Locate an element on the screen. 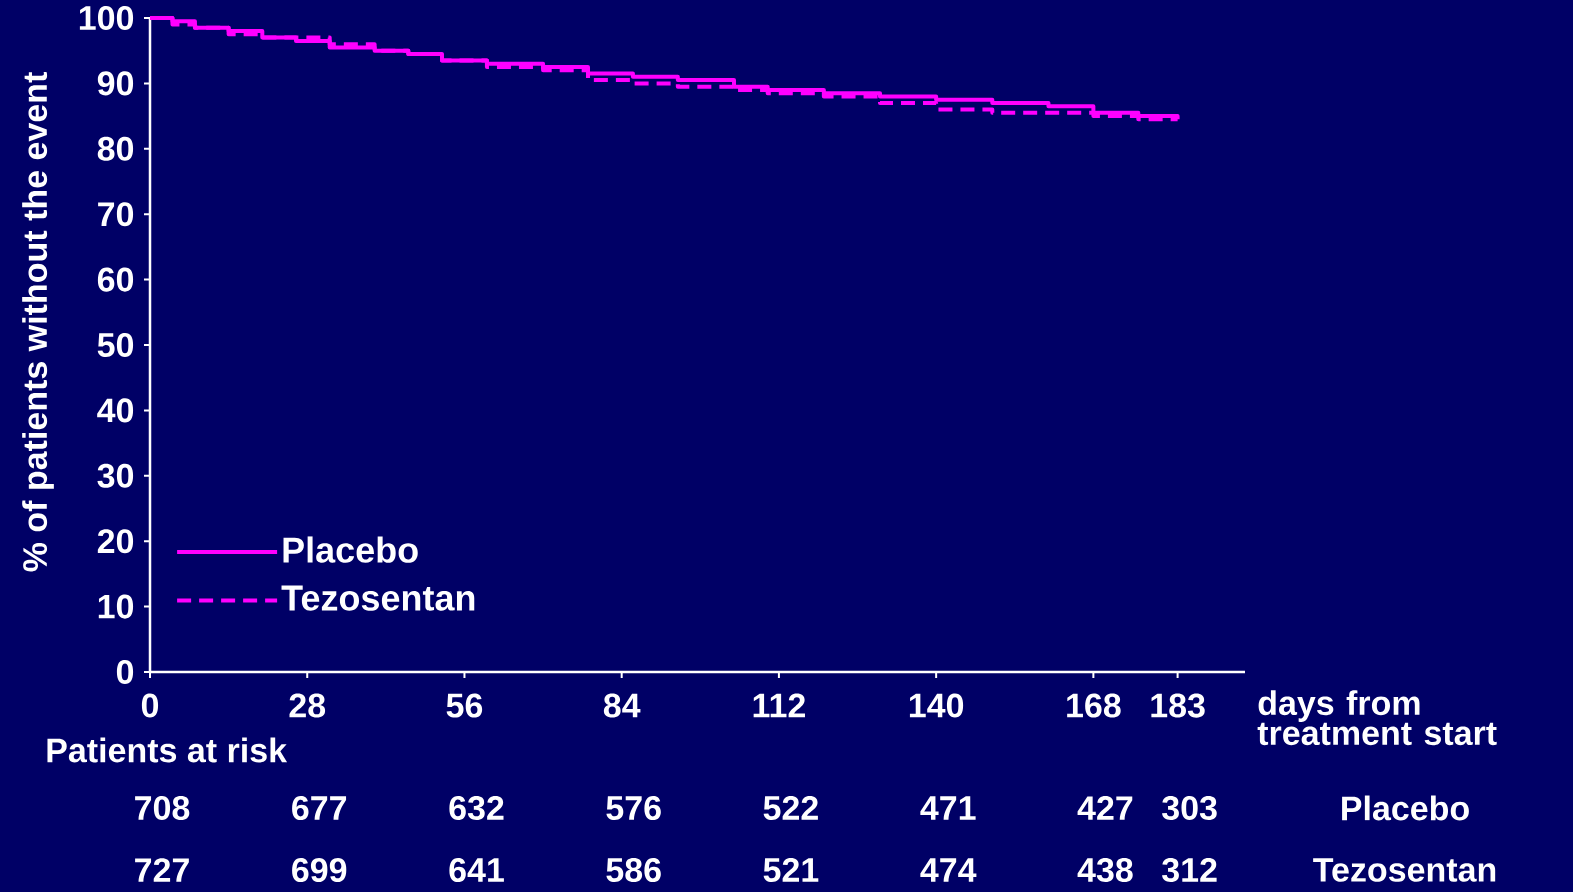 The width and height of the screenshot is (1573, 892). y-tick-label: 30 is located at coordinates (115, 475).